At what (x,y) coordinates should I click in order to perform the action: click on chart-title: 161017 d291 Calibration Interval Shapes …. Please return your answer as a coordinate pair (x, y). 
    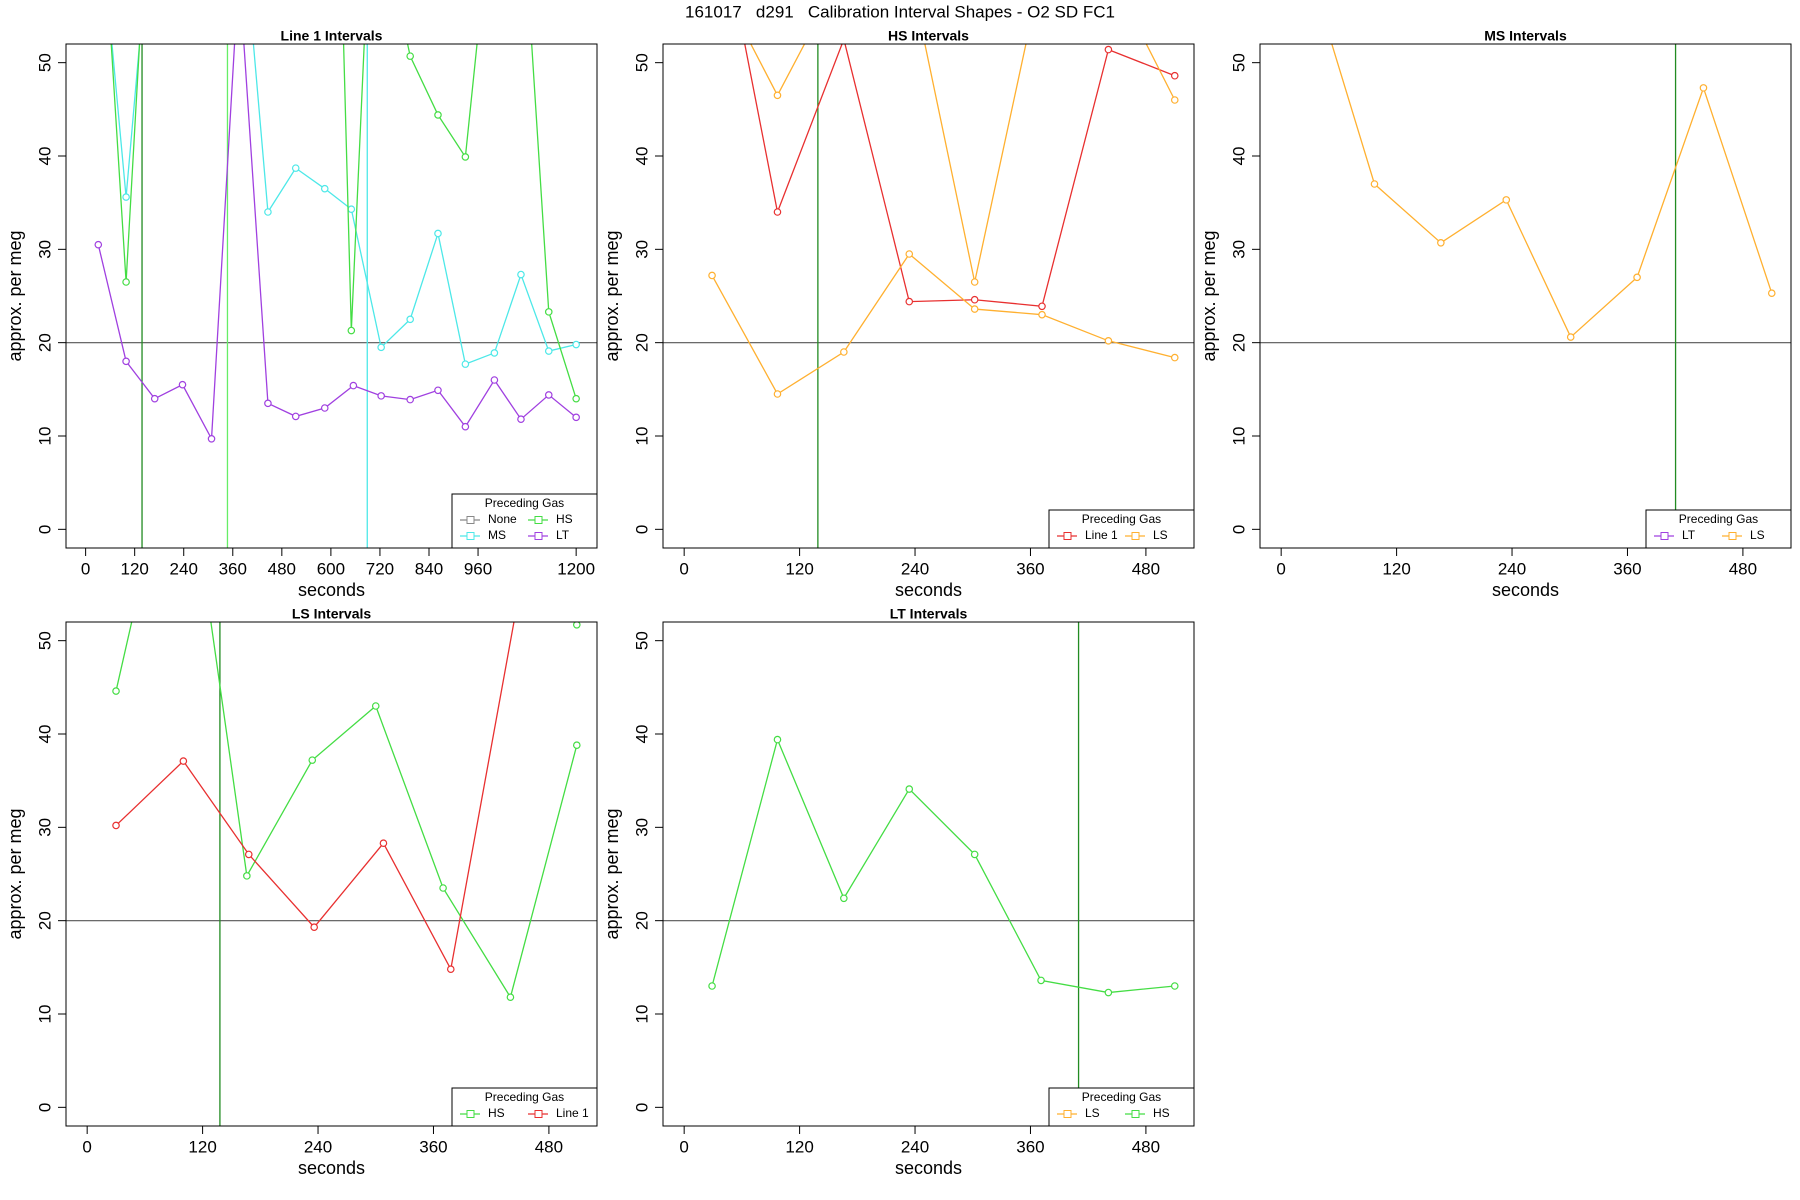
    Looking at the image, I should click on (900, 11).